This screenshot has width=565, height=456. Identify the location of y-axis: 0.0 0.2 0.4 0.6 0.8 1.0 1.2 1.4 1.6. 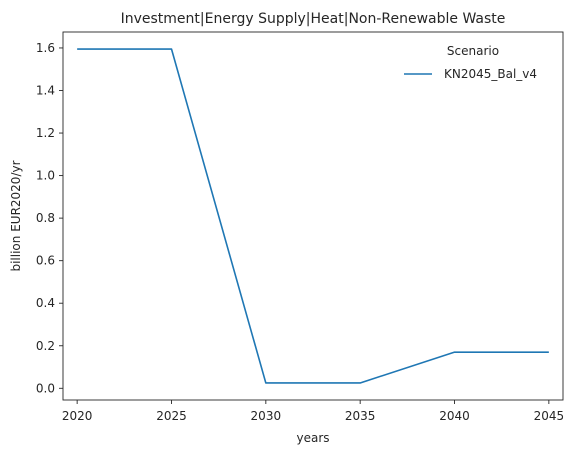
(49, 218).